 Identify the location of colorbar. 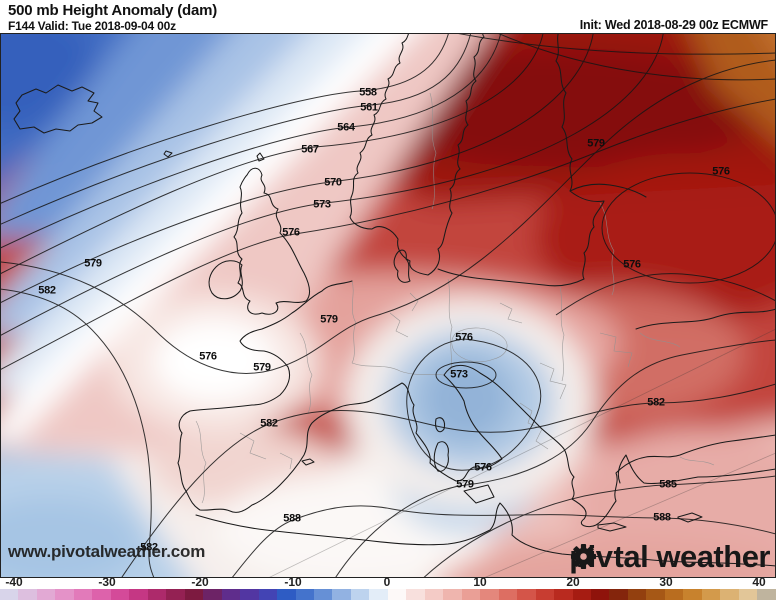
(388, 594).